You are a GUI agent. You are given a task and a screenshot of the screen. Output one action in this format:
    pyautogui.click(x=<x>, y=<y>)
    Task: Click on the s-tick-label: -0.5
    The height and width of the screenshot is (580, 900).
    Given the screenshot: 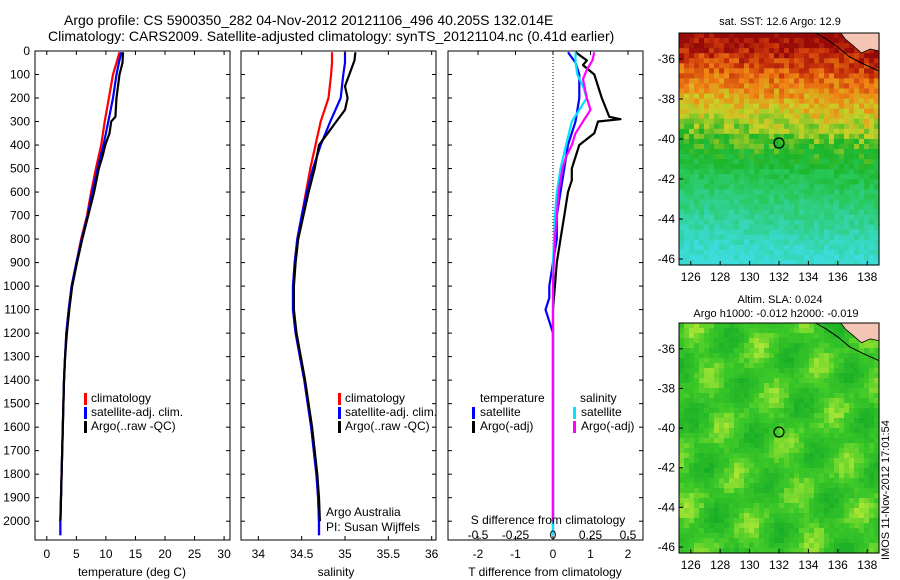 What is the action you would take?
    pyautogui.click(x=478, y=535)
    